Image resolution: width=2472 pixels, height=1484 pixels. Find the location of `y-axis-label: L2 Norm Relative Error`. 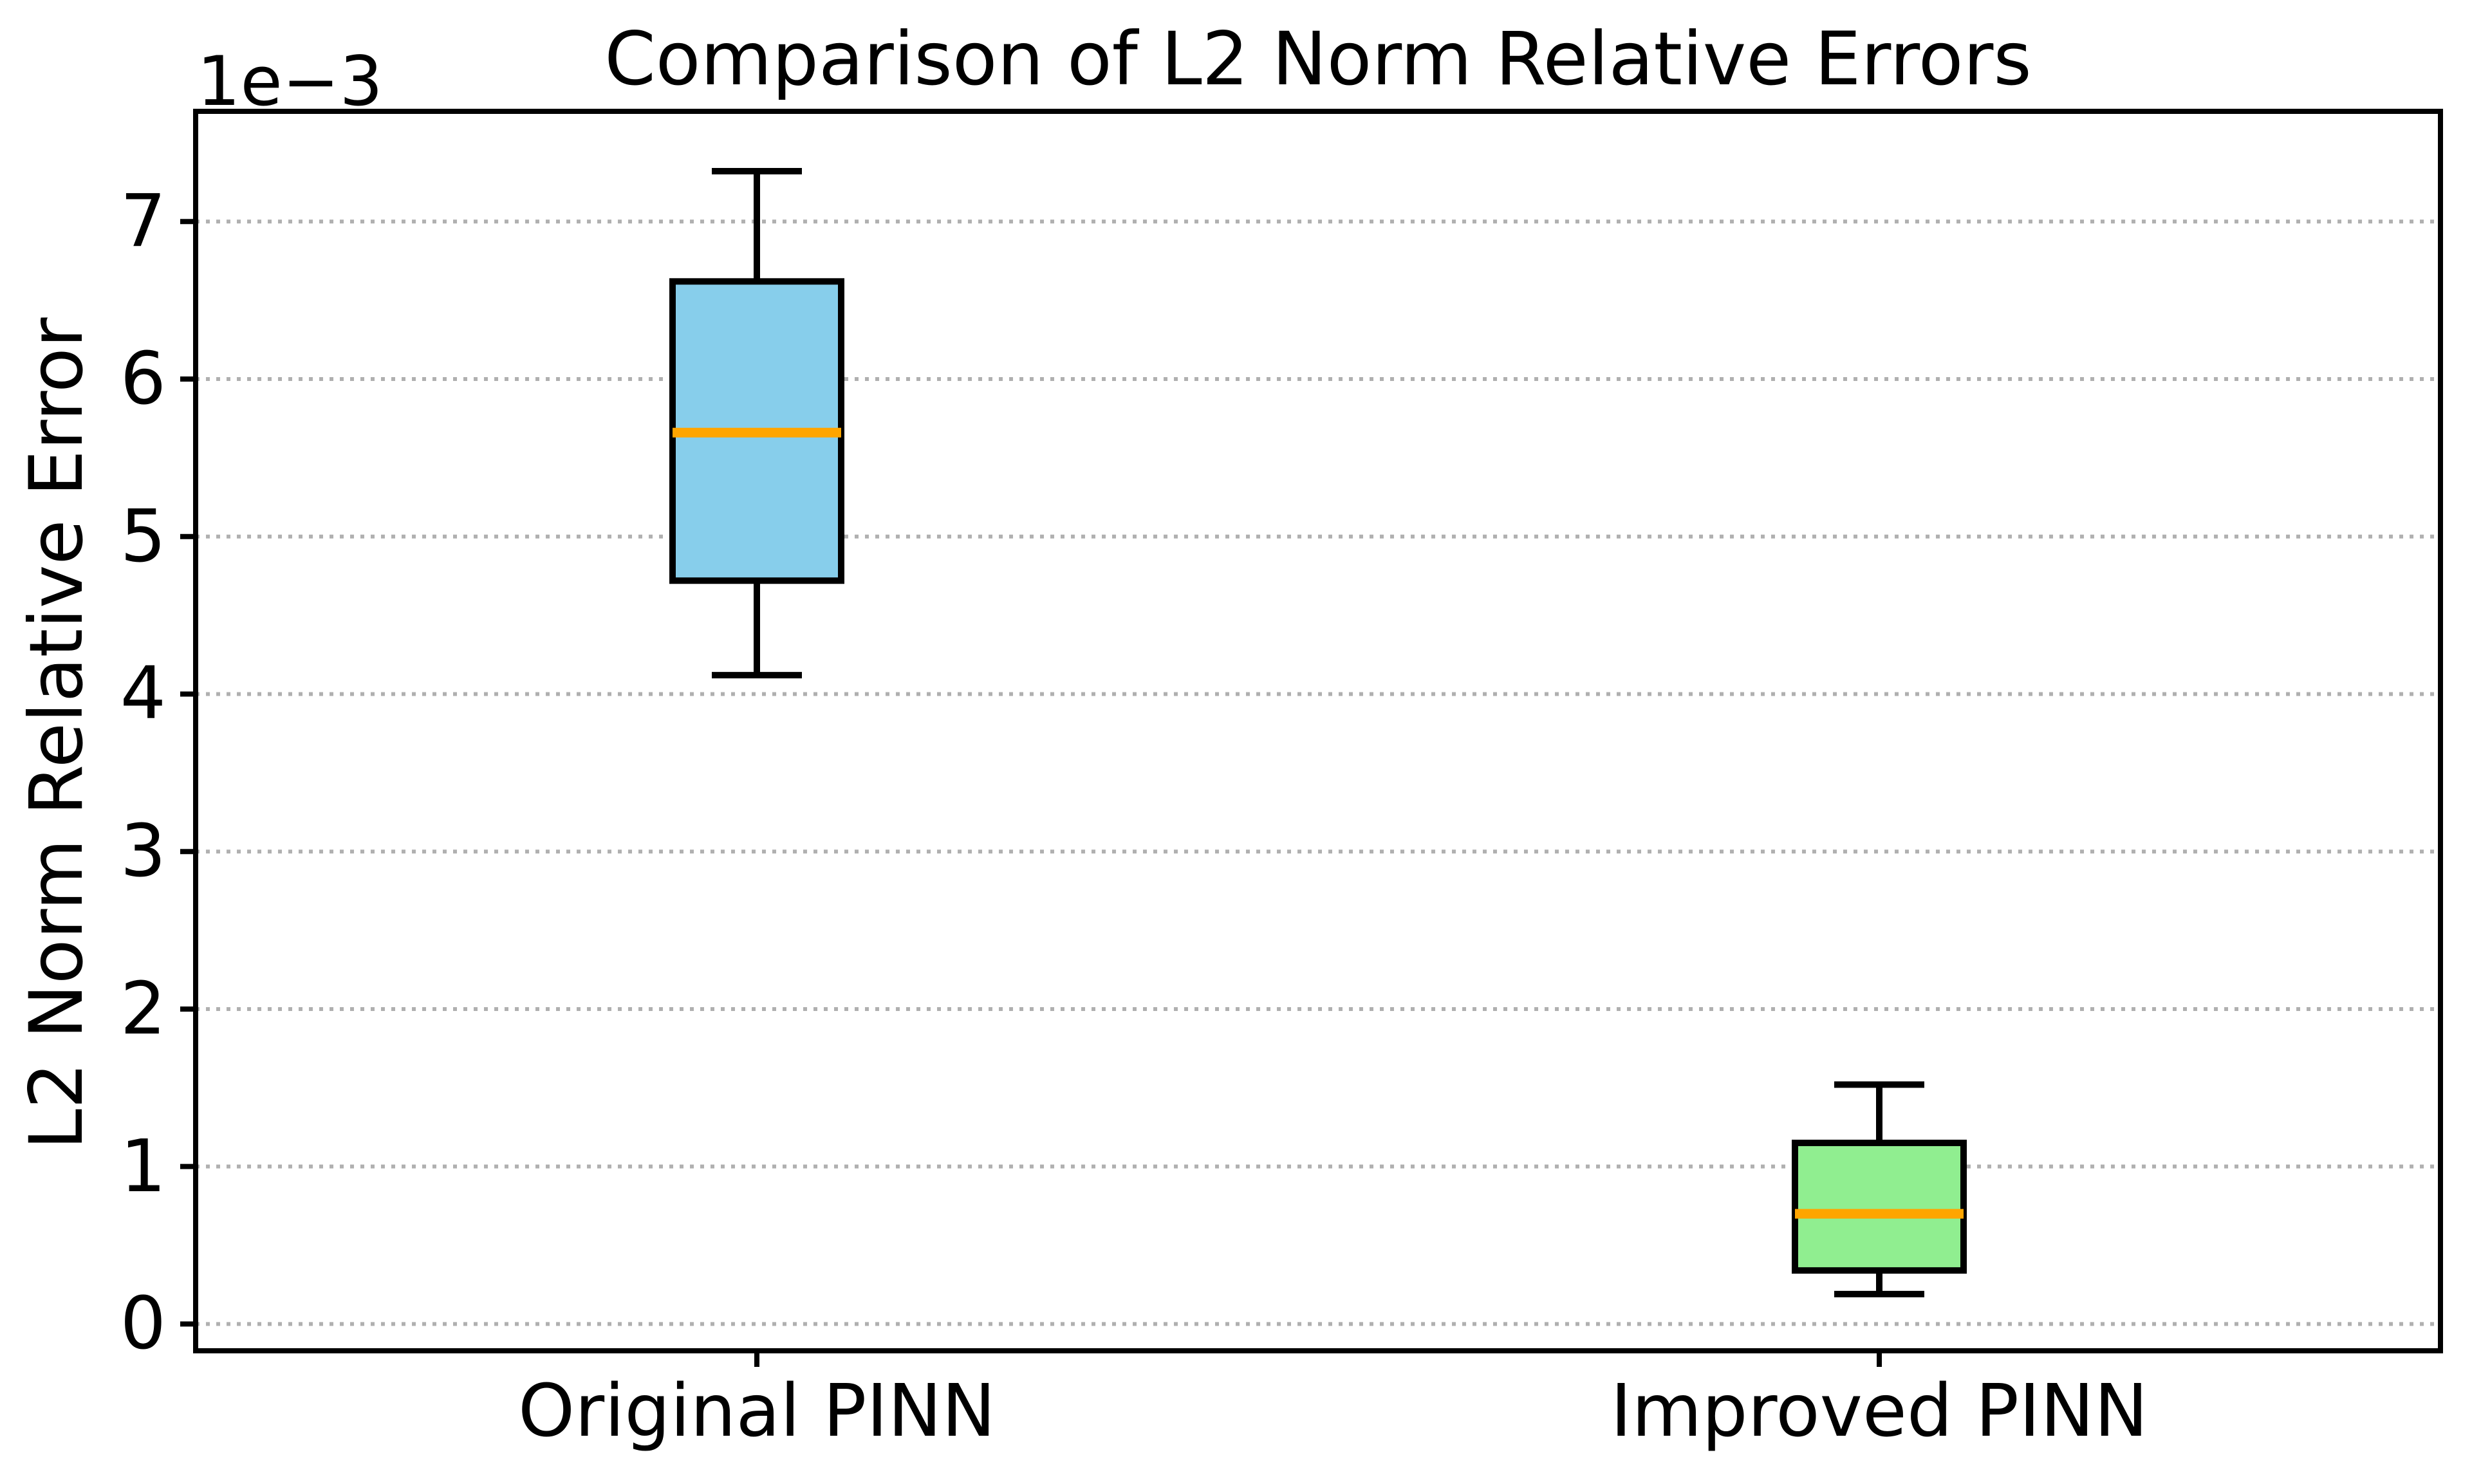

y-axis-label: L2 Norm Relative Error is located at coordinates (57, 733).